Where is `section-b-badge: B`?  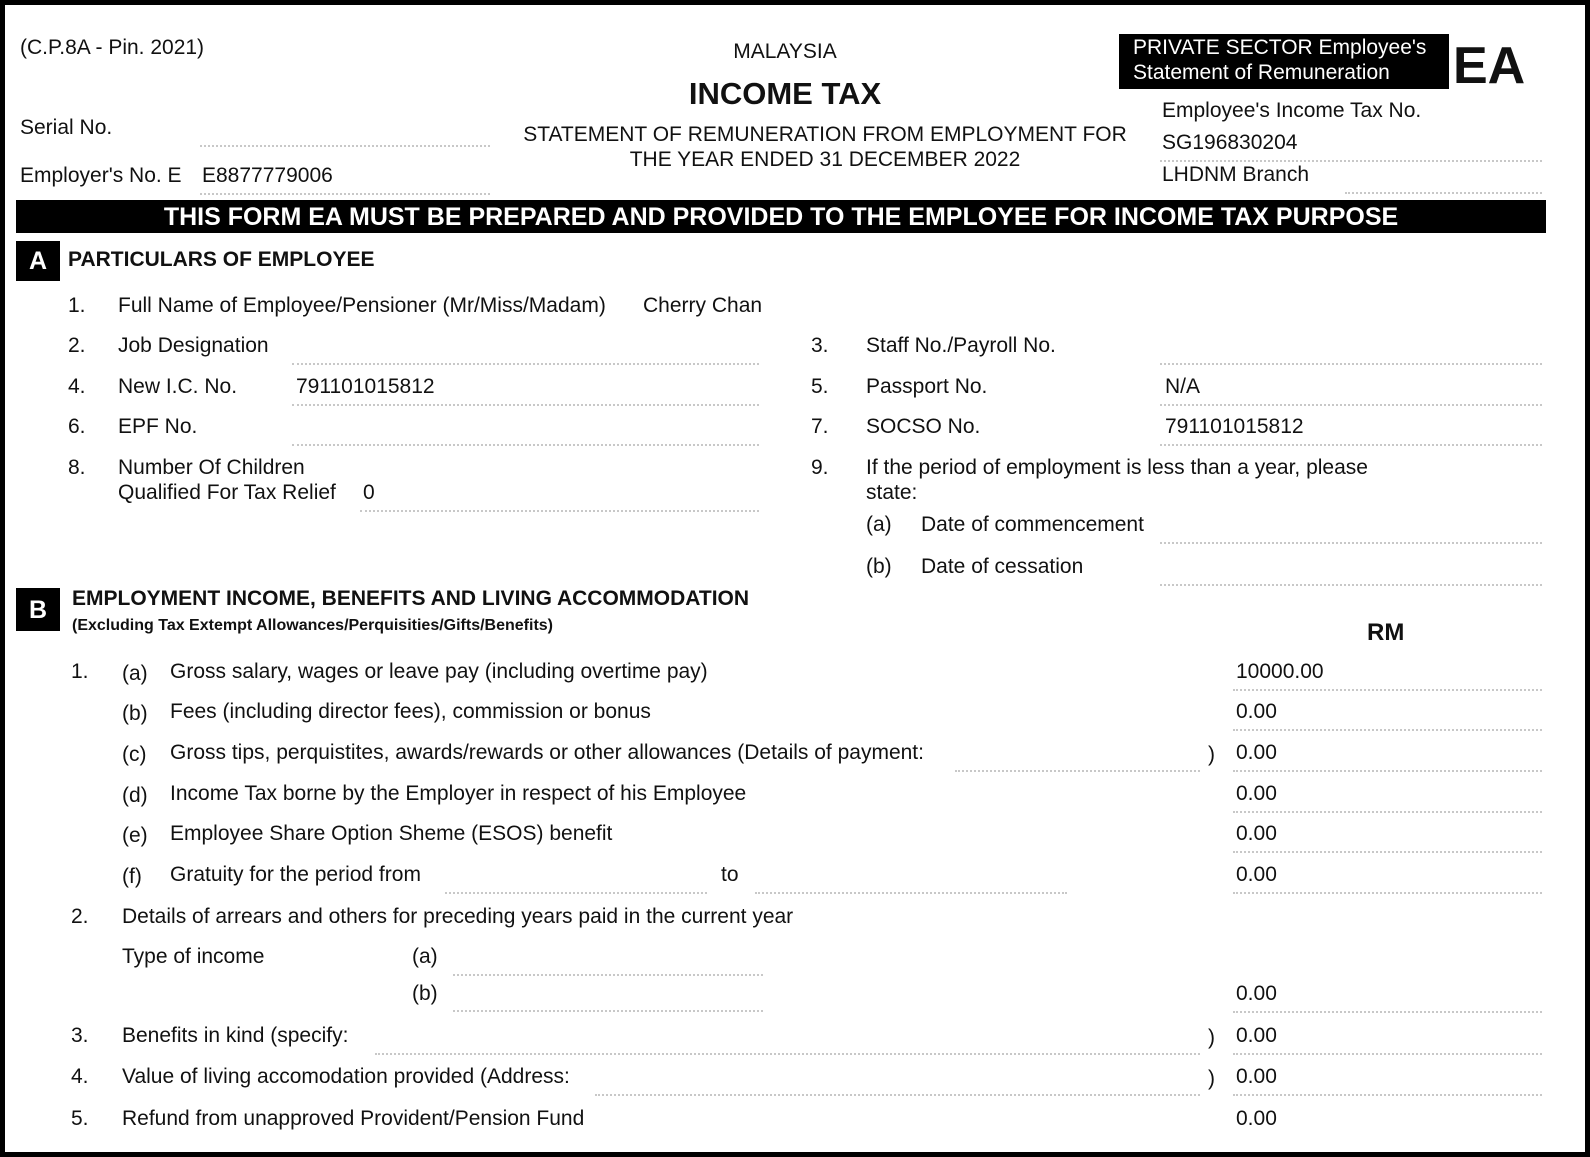
section-b-badge: B is located at coordinates (38, 609).